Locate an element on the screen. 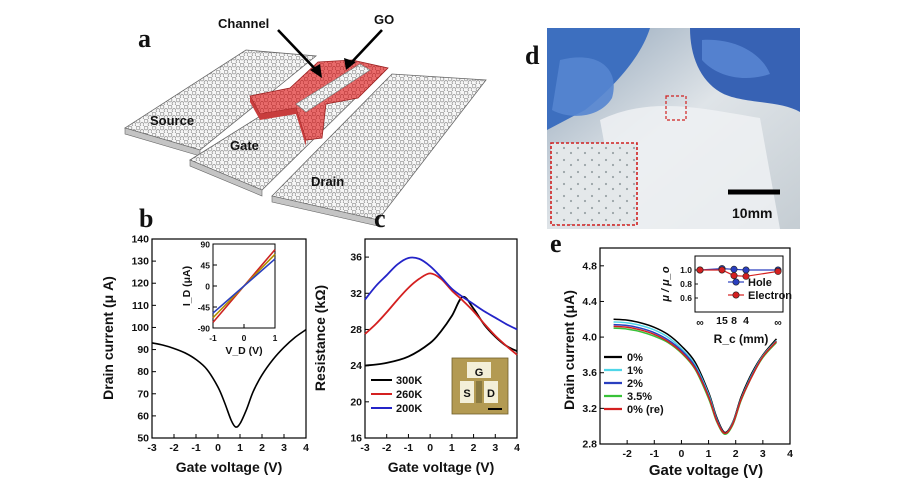 The width and height of the screenshot is (900, 500). legend-label-e: 3.5% is located at coordinates (639, 397).